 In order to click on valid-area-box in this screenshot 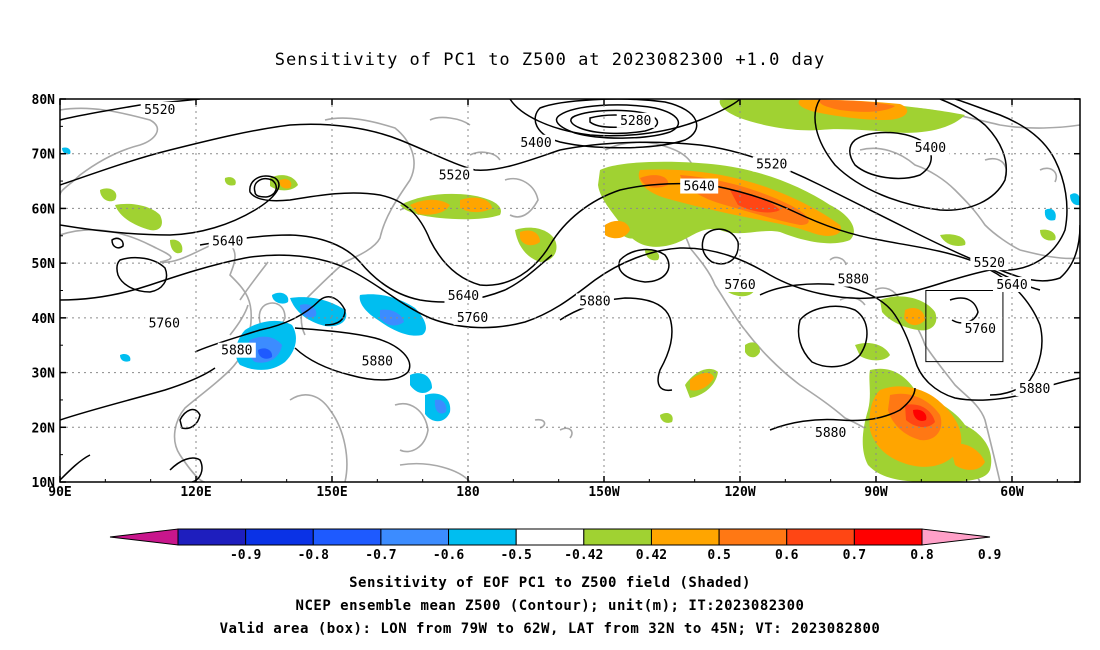, I will do `click(964, 326)`.